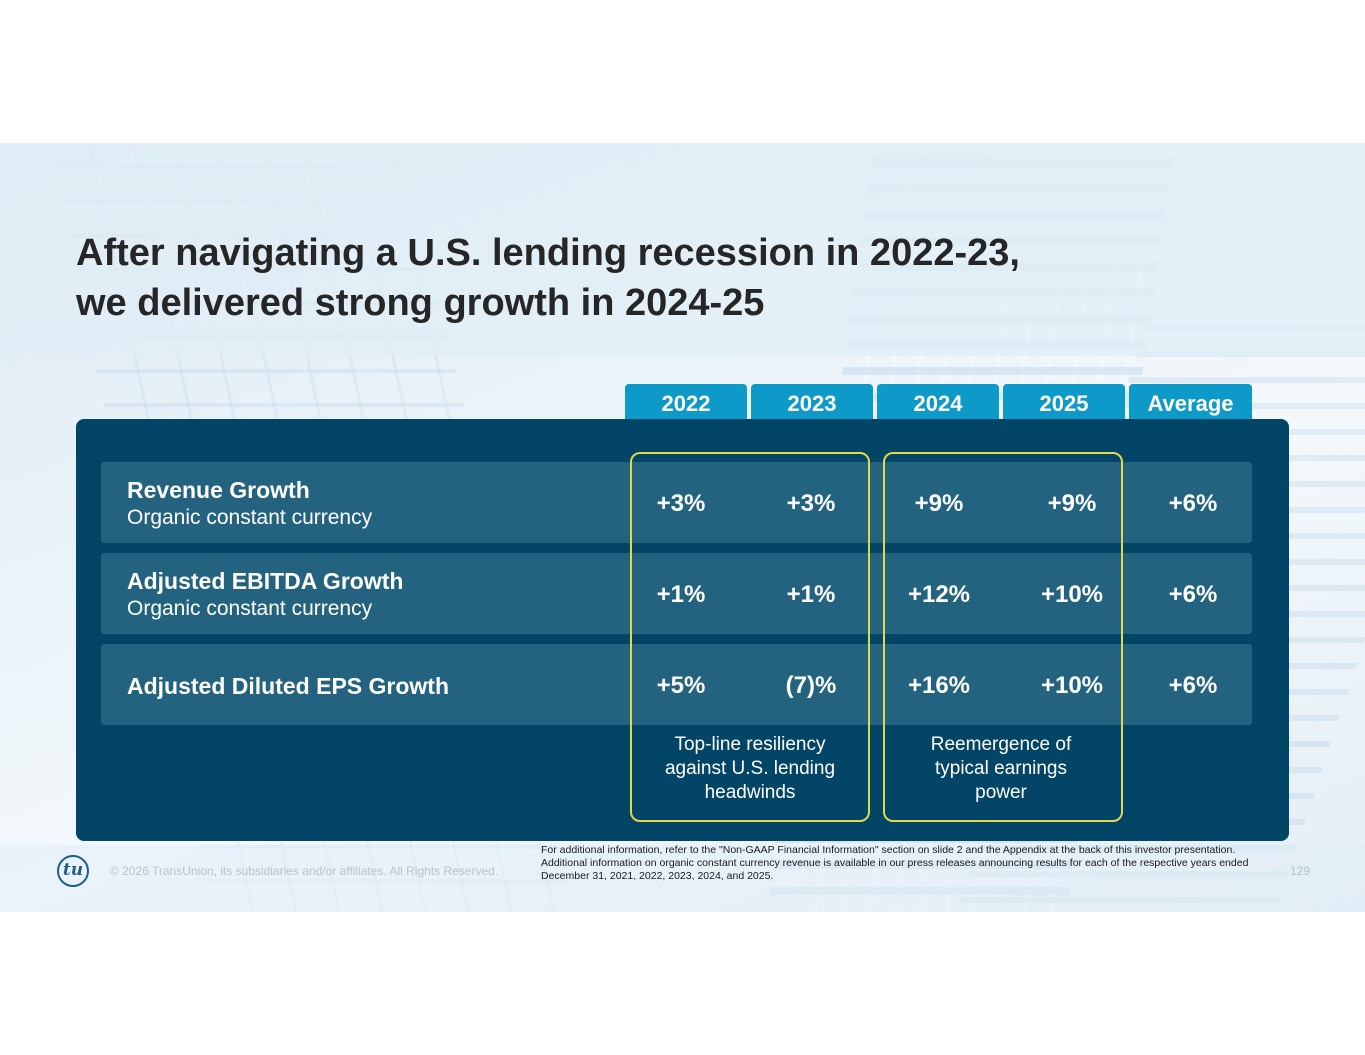 The height and width of the screenshot is (1055, 1365). I want to click on value-ebitda-2023: +1%, so click(811, 594).